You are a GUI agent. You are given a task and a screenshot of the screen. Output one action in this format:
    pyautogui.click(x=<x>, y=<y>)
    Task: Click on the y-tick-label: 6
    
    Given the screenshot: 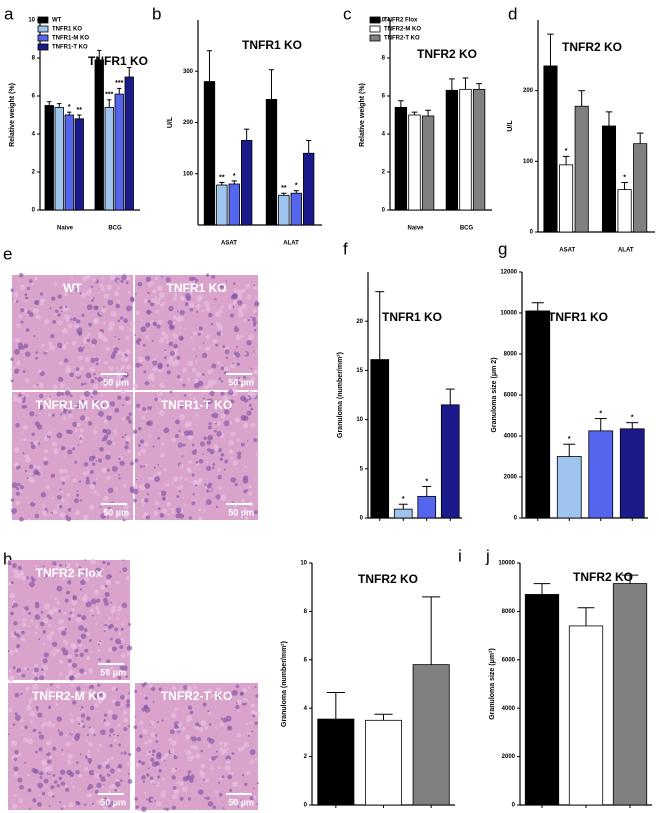 What is the action you would take?
    pyautogui.click(x=384, y=97)
    